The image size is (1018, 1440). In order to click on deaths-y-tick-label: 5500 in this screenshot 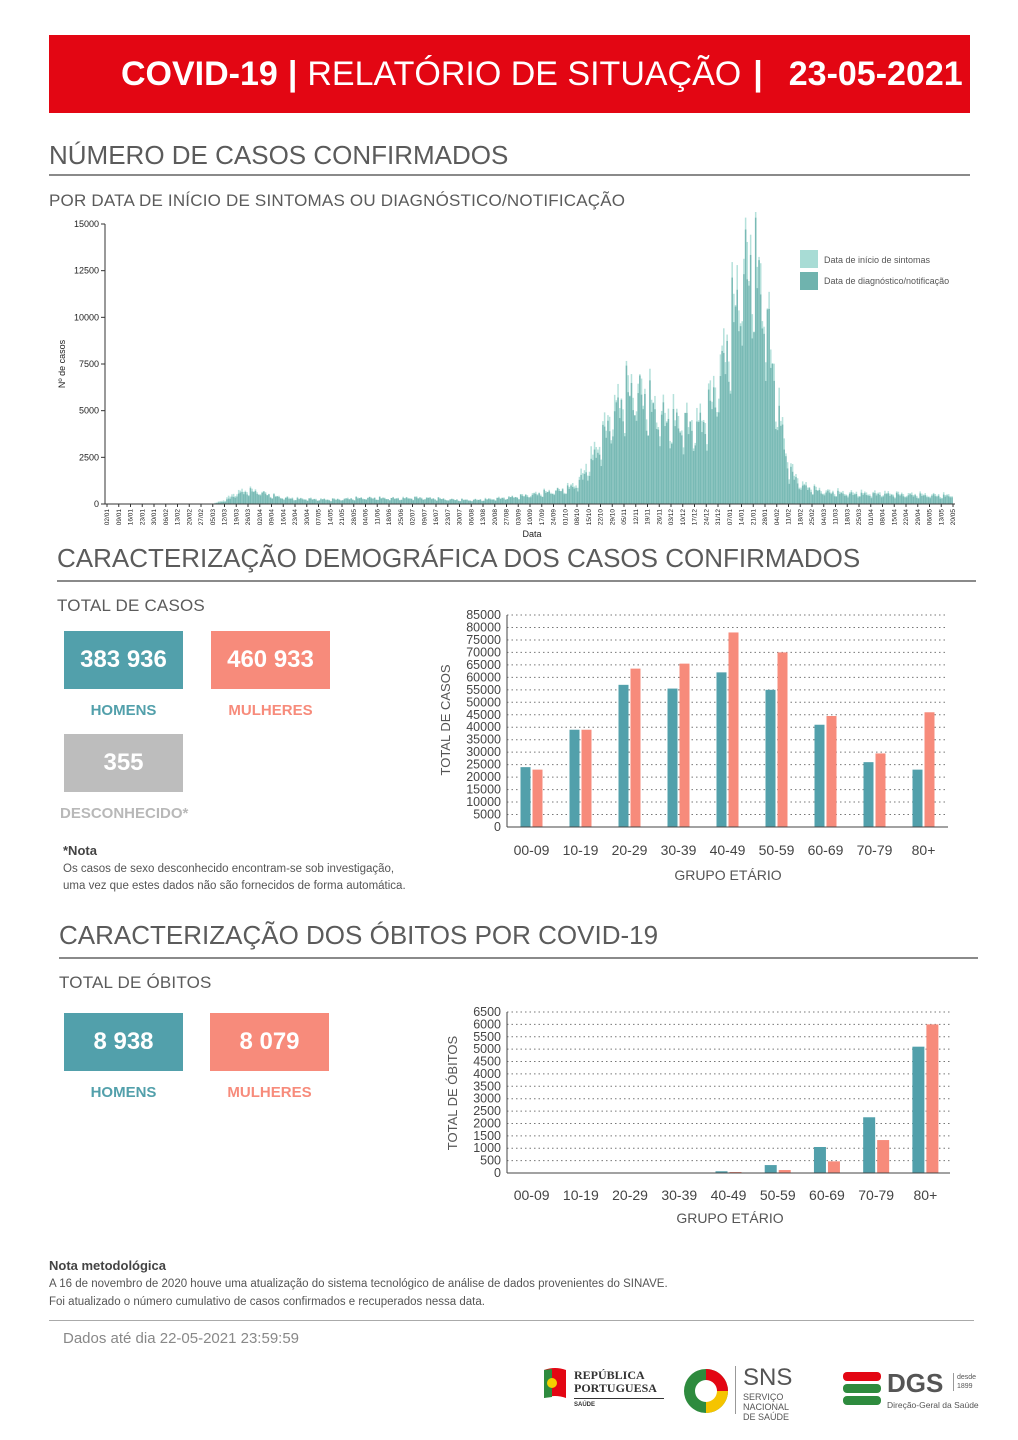, I will do `click(487, 1037)`.